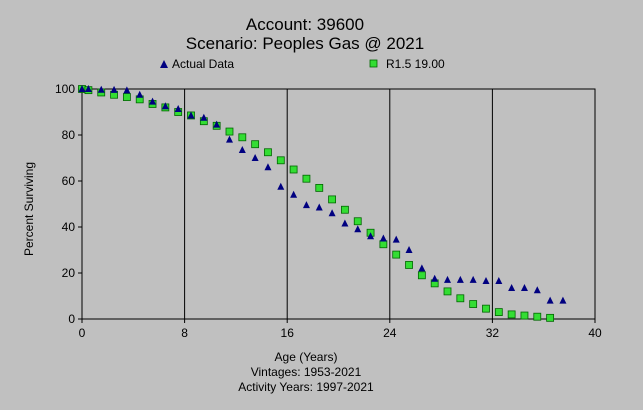 Image resolution: width=643 pixels, height=410 pixels. What do you see at coordinates (390, 333) in the screenshot?
I see `x-tick-label: 24` at bounding box center [390, 333].